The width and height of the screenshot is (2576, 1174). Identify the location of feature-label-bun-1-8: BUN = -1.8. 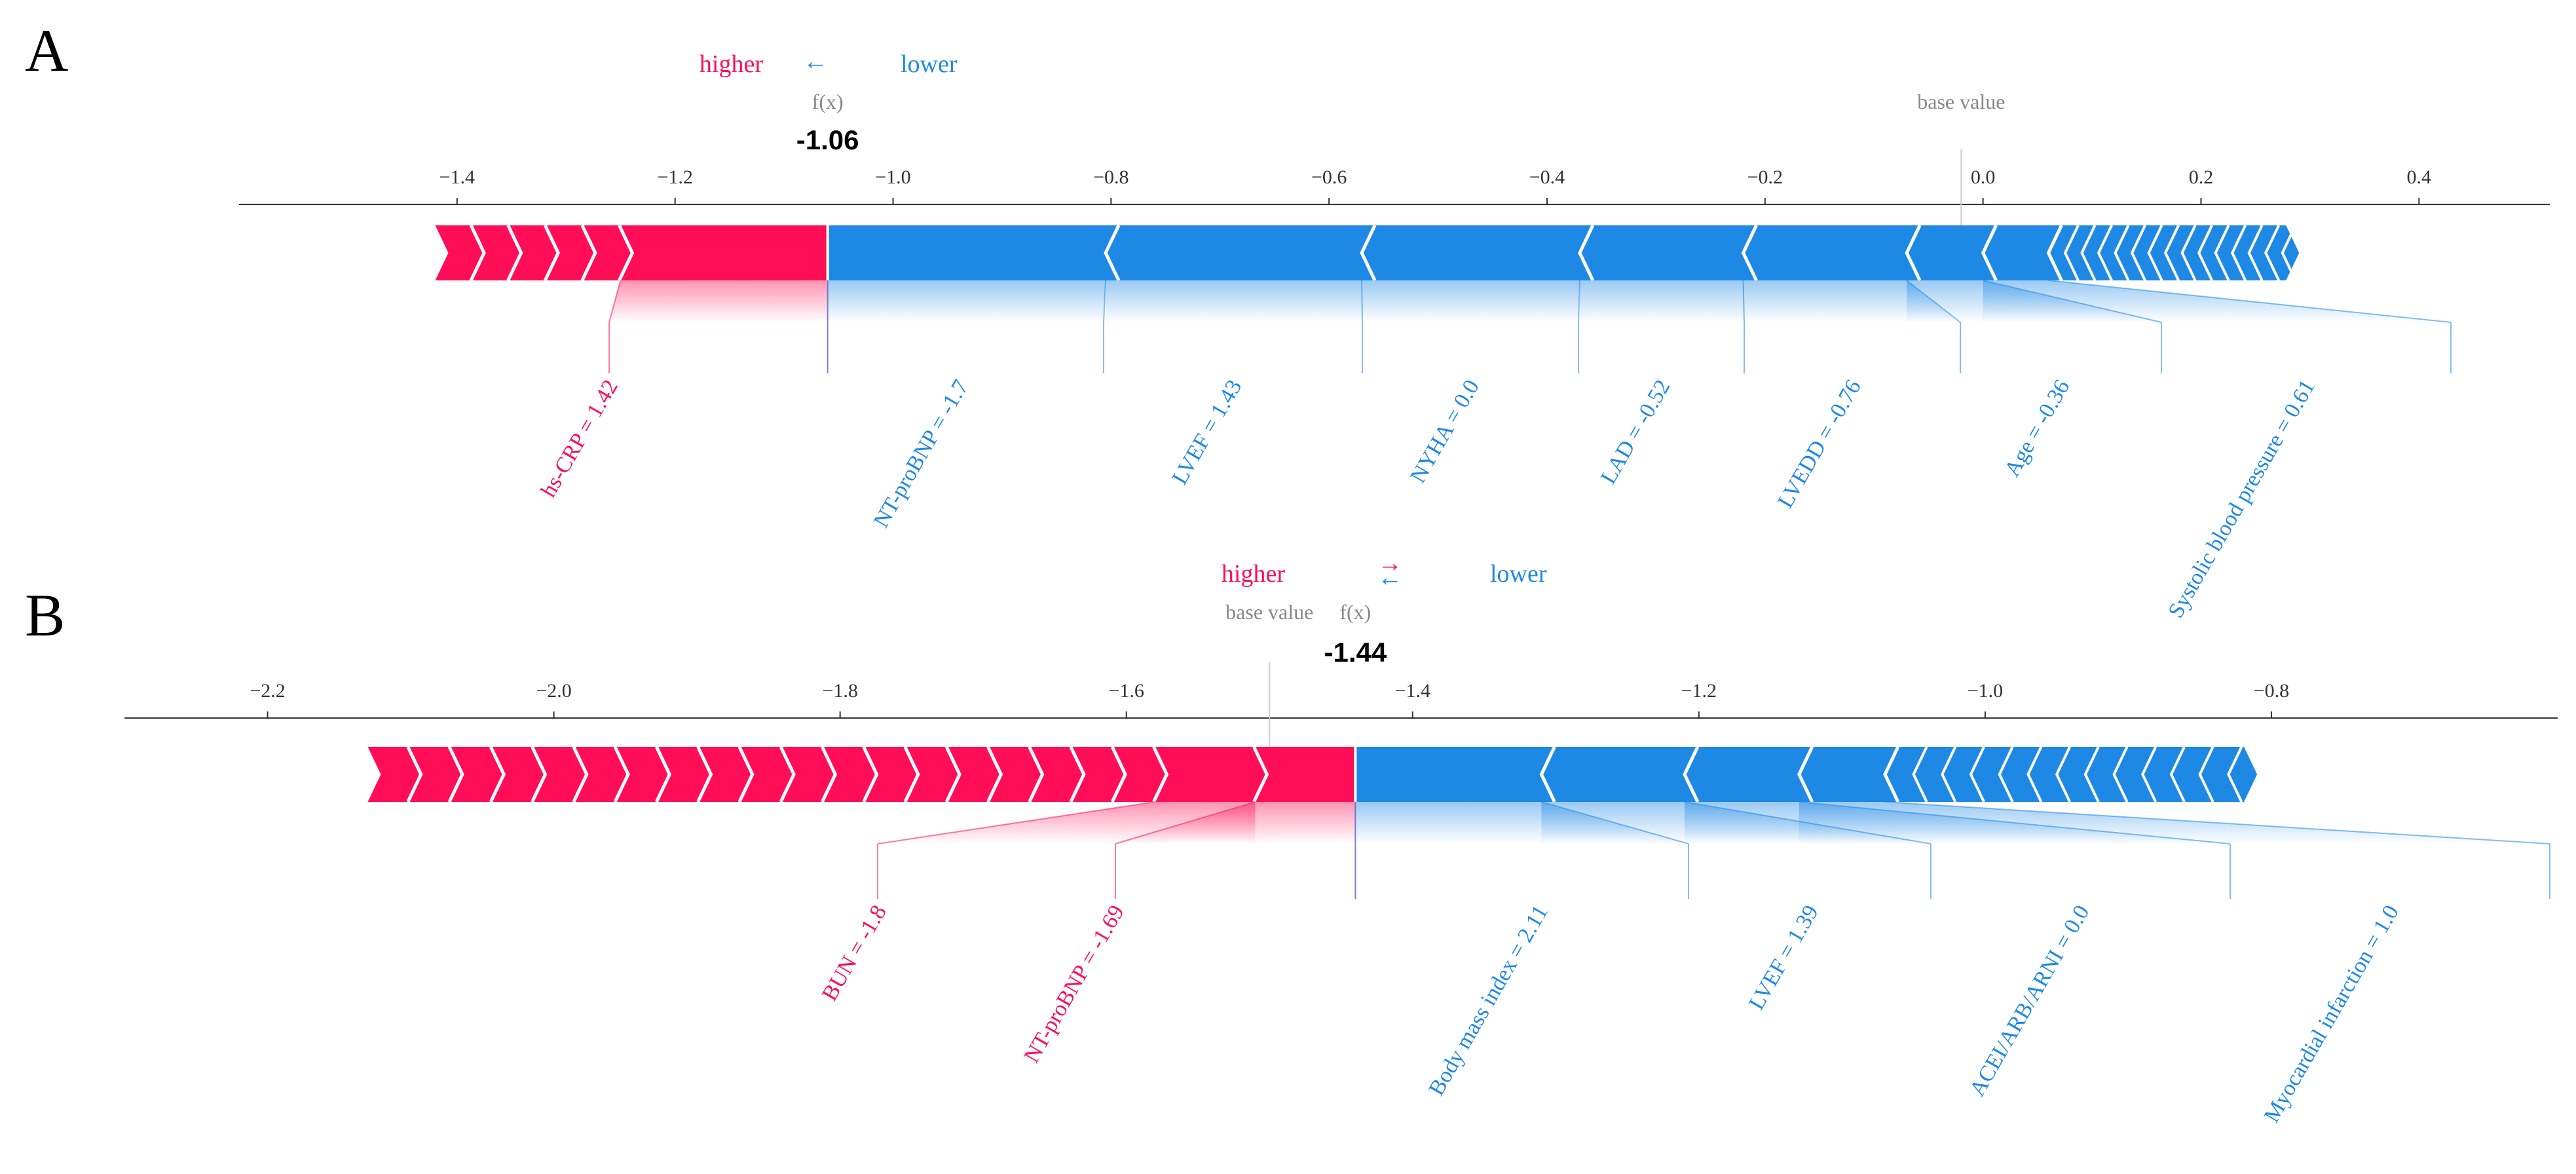
(854, 954).